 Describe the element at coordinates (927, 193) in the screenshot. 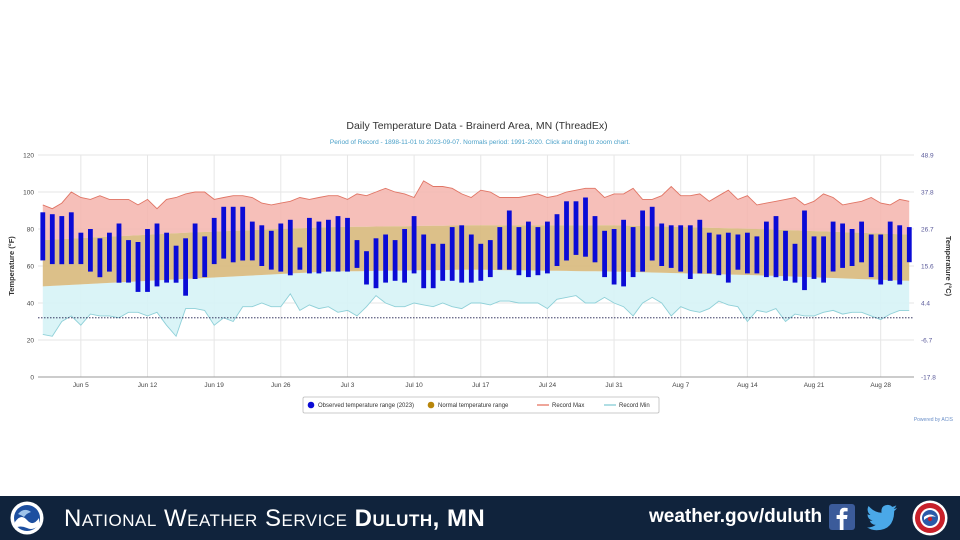

I see `y-tick-label-right: 37.8` at that location.